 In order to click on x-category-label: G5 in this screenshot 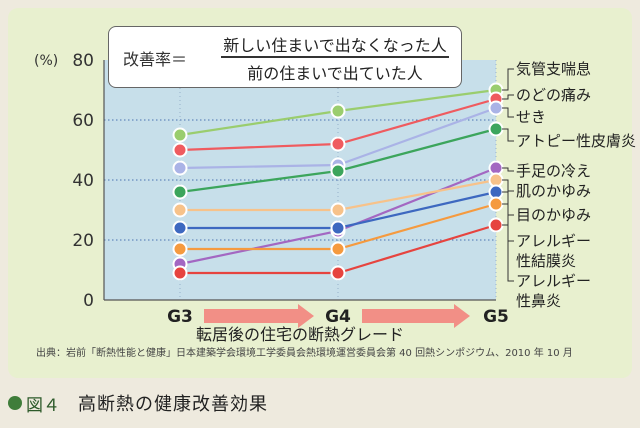, I will do `click(496, 317)`.